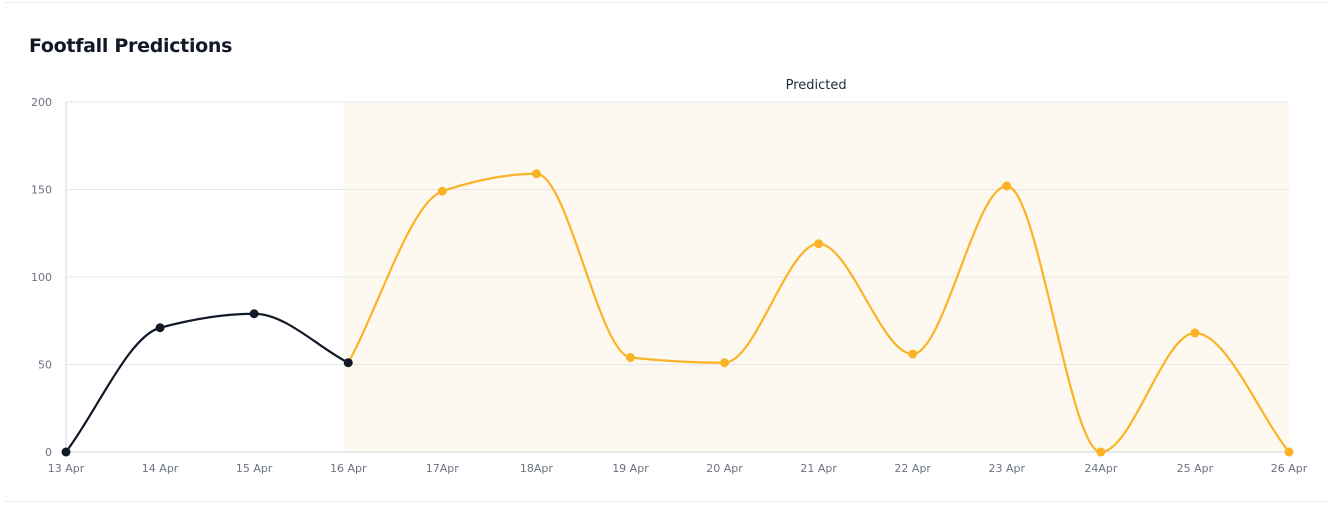 This screenshot has height=508, width=1332. I want to click on x-tick-label: 21 Apr, so click(818, 468).